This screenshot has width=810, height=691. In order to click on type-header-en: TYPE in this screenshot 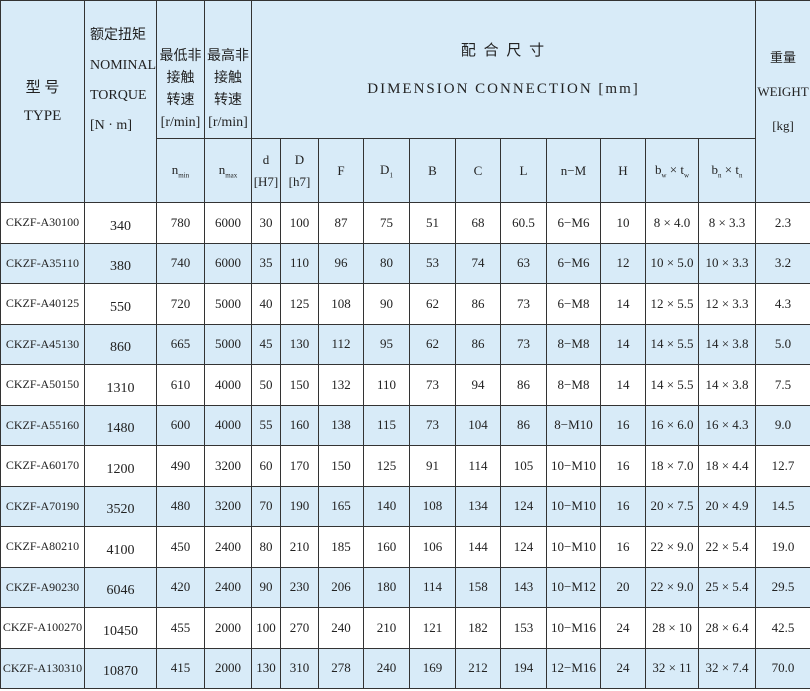, I will do `click(42, 115)`.